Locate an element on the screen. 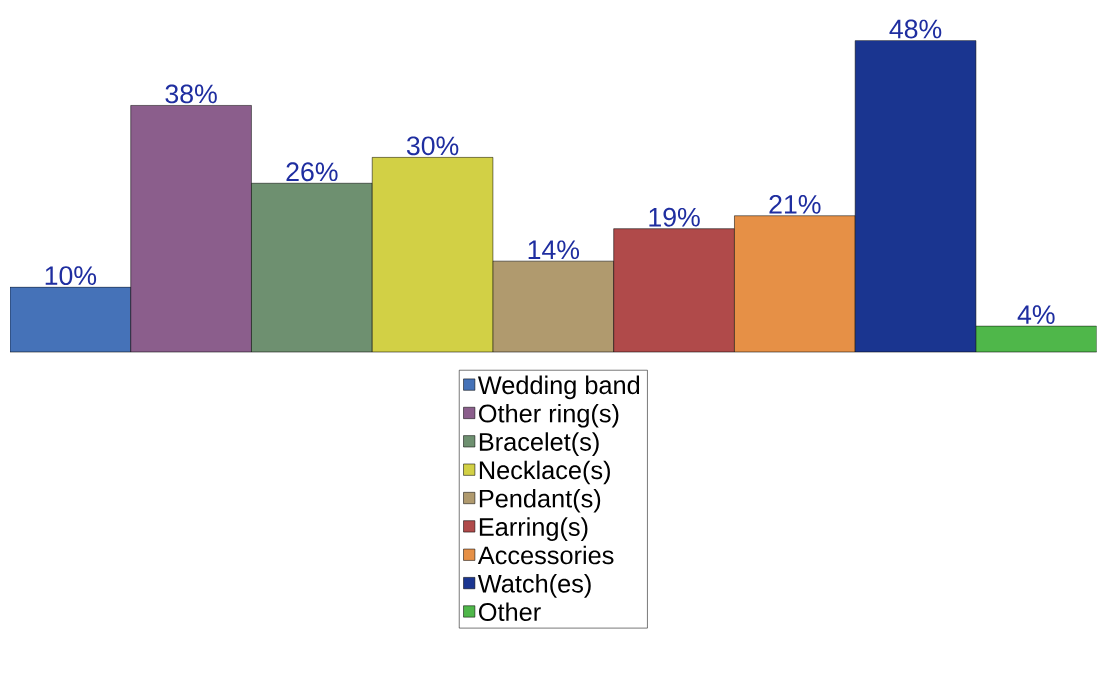  legend-label: Watch(es) is located at coordinates (534, 586).